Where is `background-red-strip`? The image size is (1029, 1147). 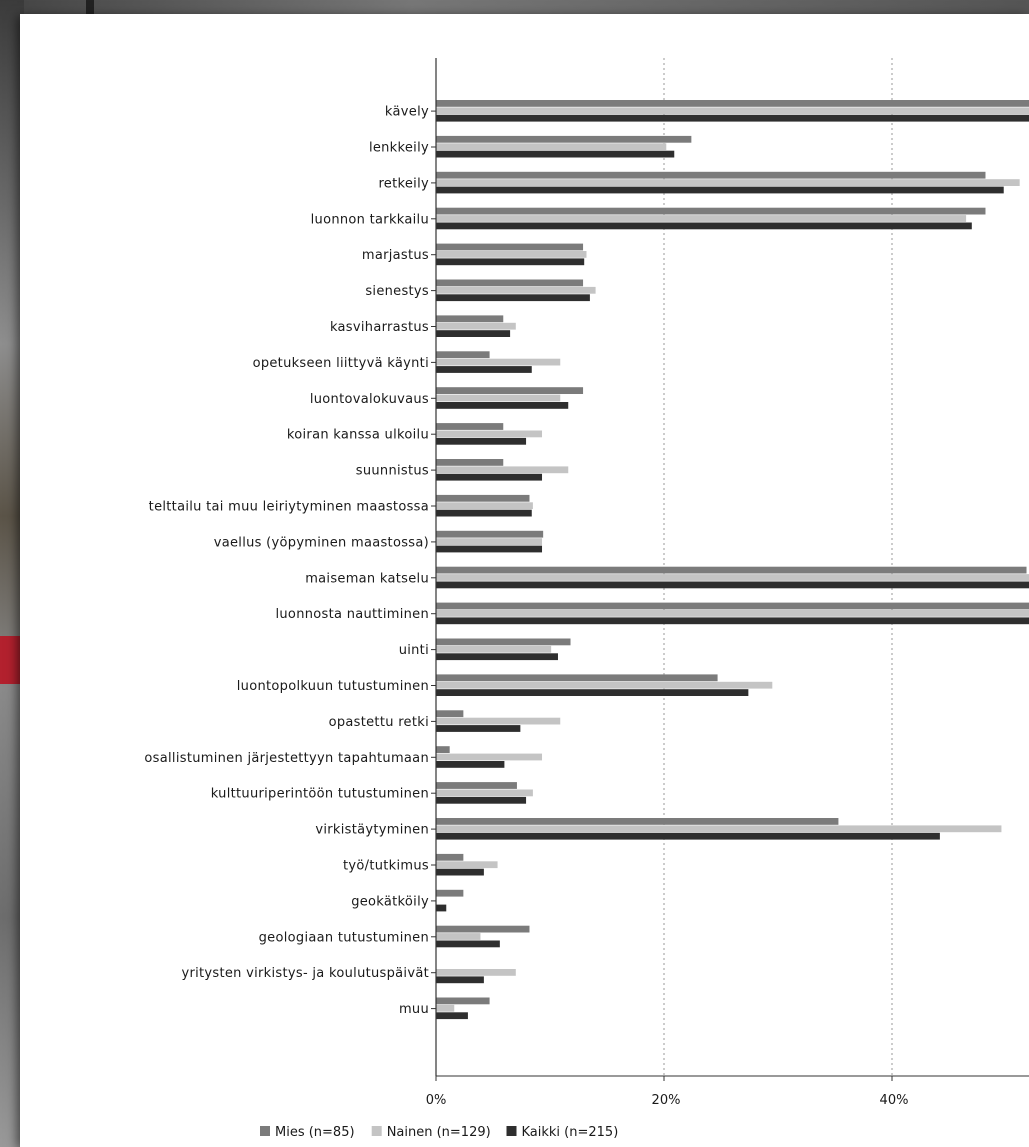 background-red-strip is located at coordinates (10, 660).